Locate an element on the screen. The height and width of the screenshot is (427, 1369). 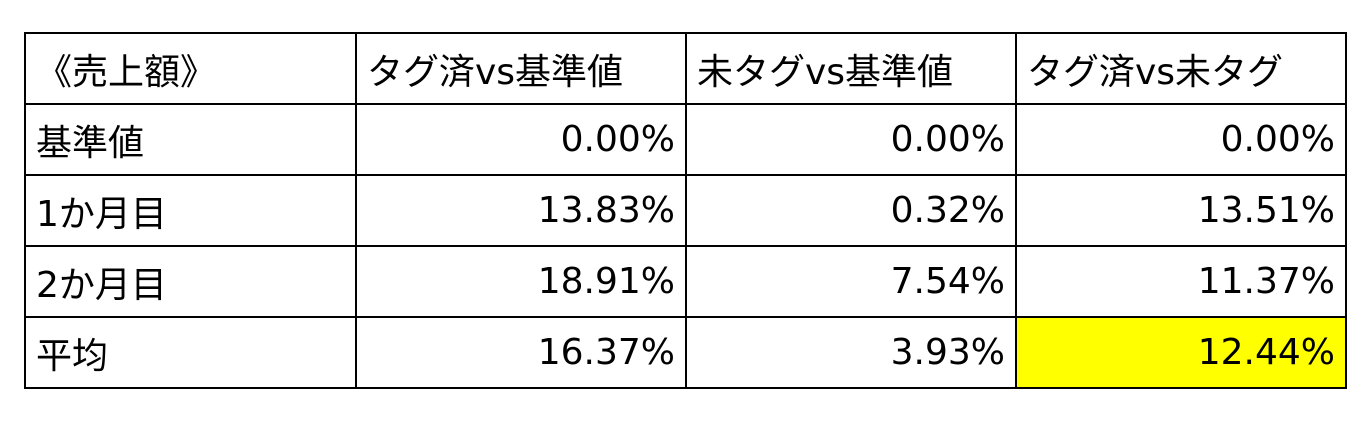
value-cell: 12.44% is located at coordinates (1181, 352).